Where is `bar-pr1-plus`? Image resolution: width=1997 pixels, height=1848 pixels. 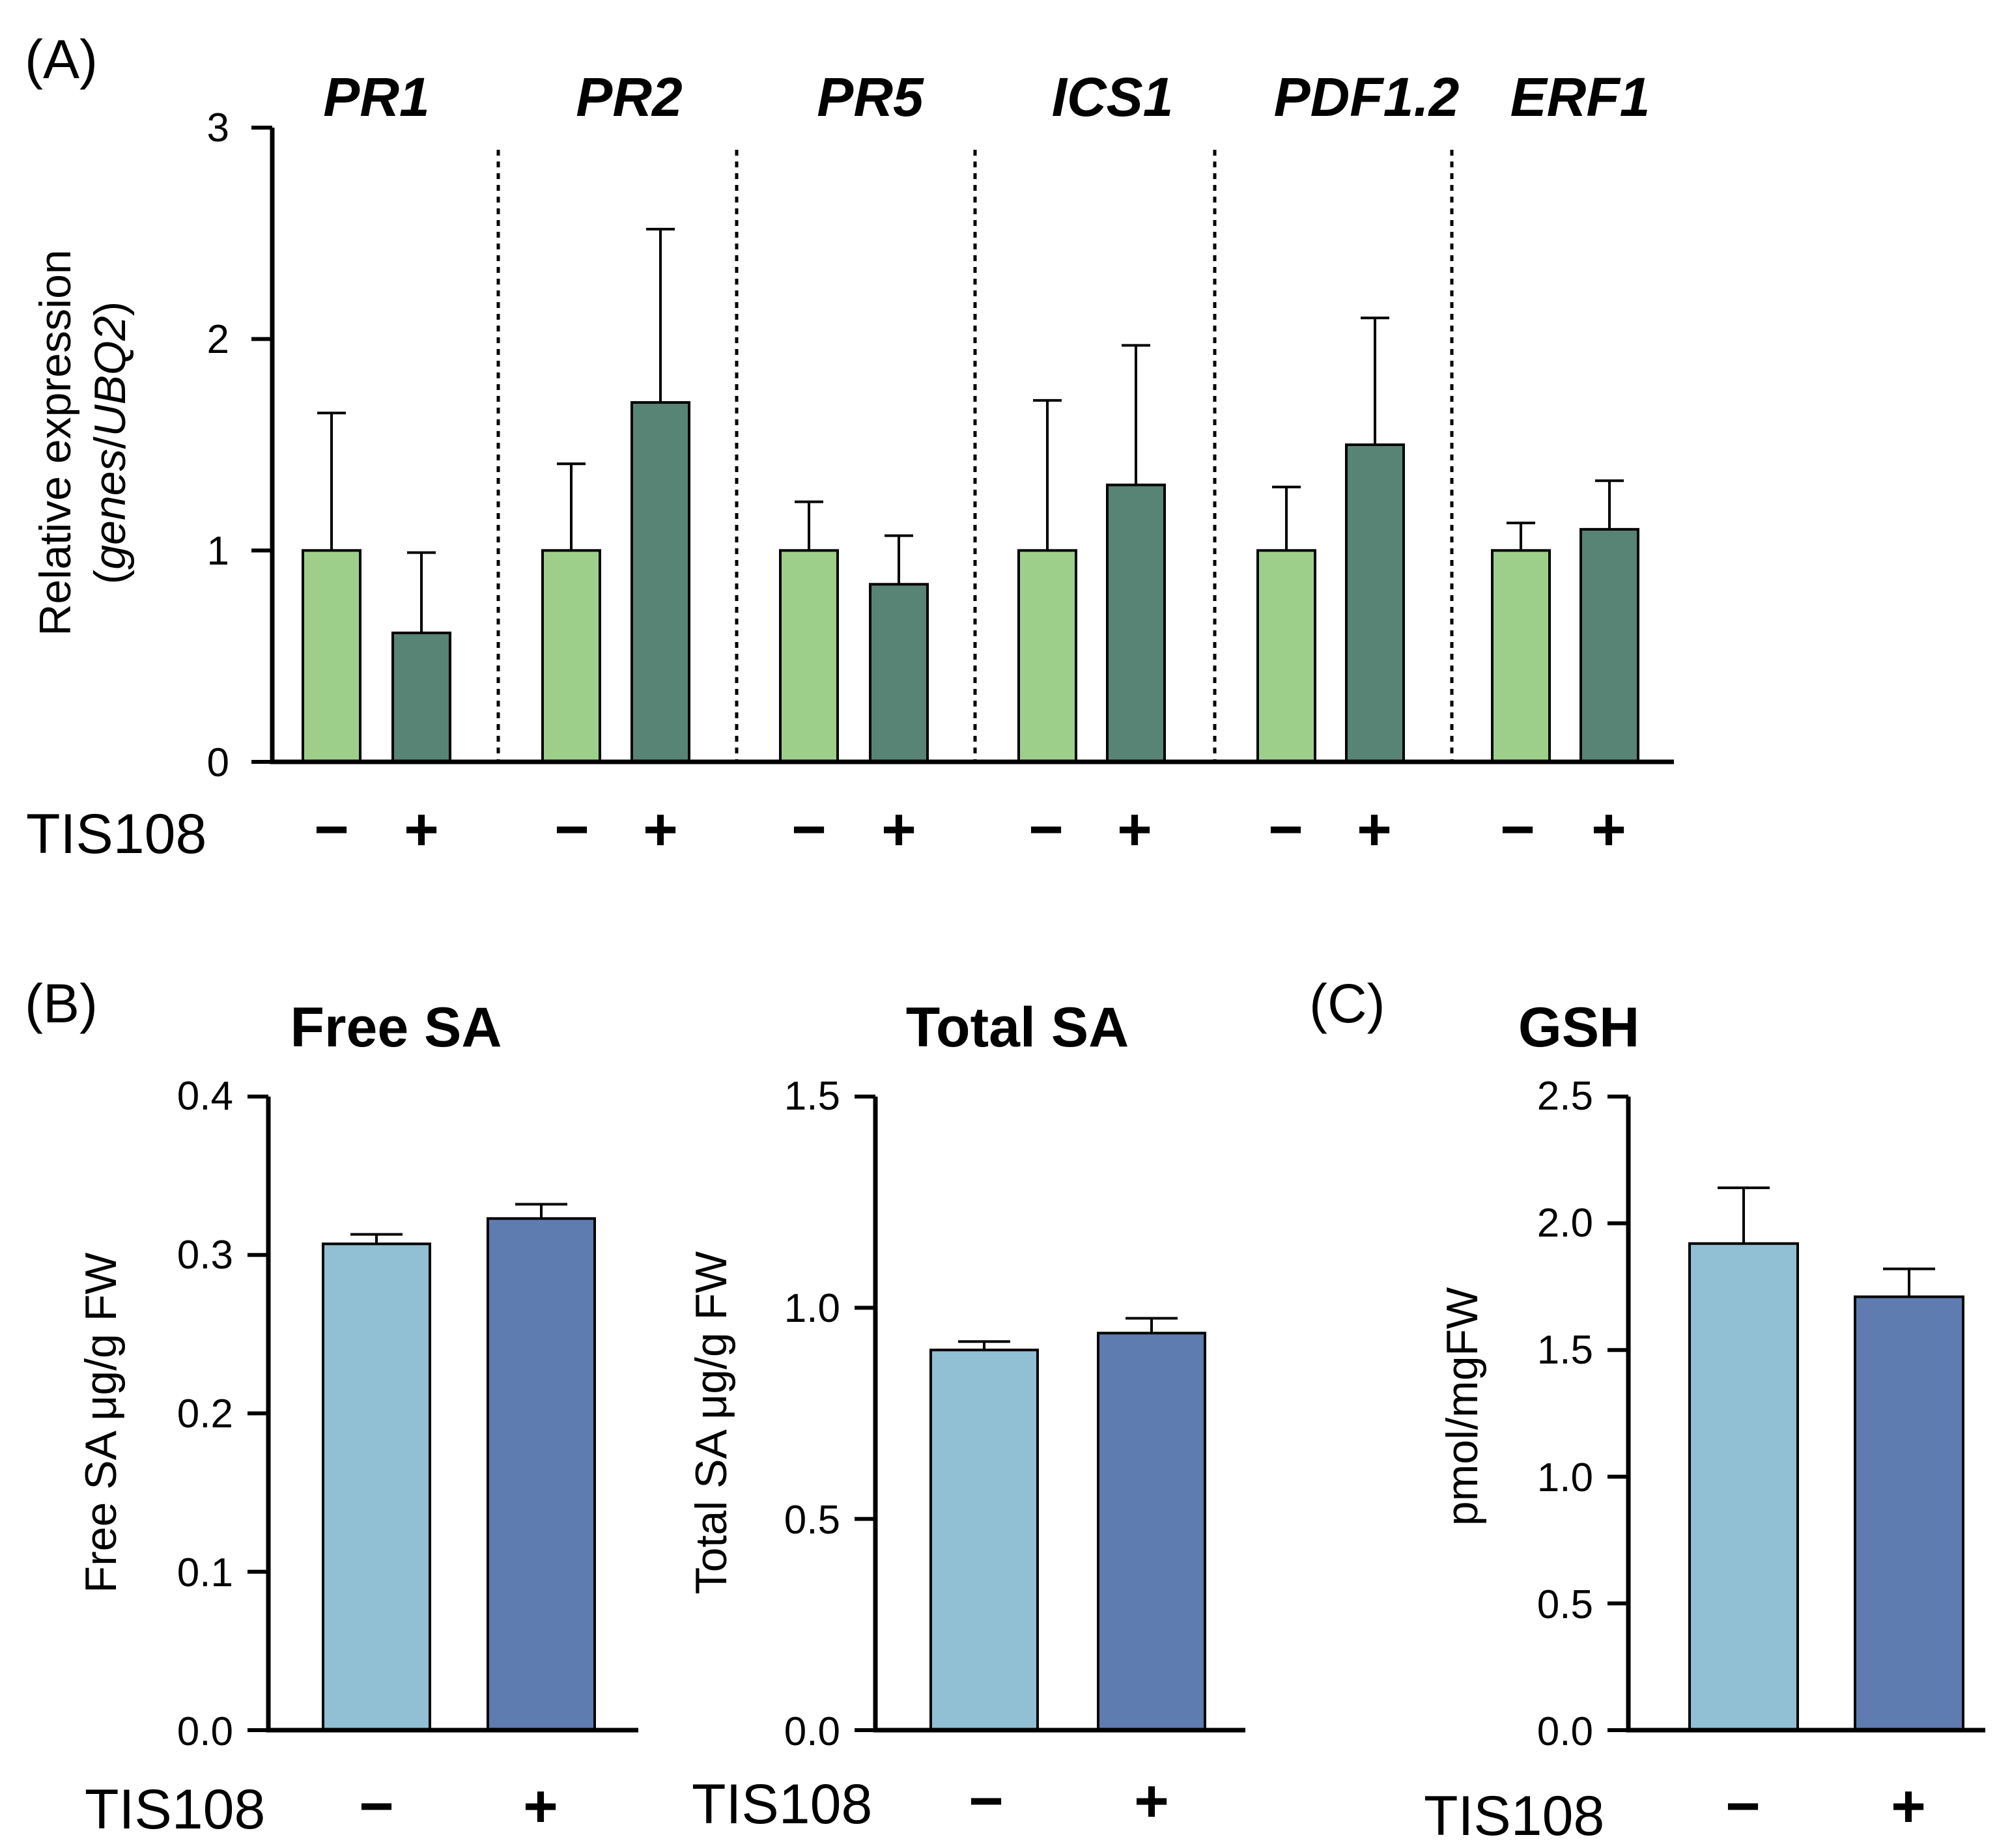
bar-pr1-plus is located at coordinates (421, 697).